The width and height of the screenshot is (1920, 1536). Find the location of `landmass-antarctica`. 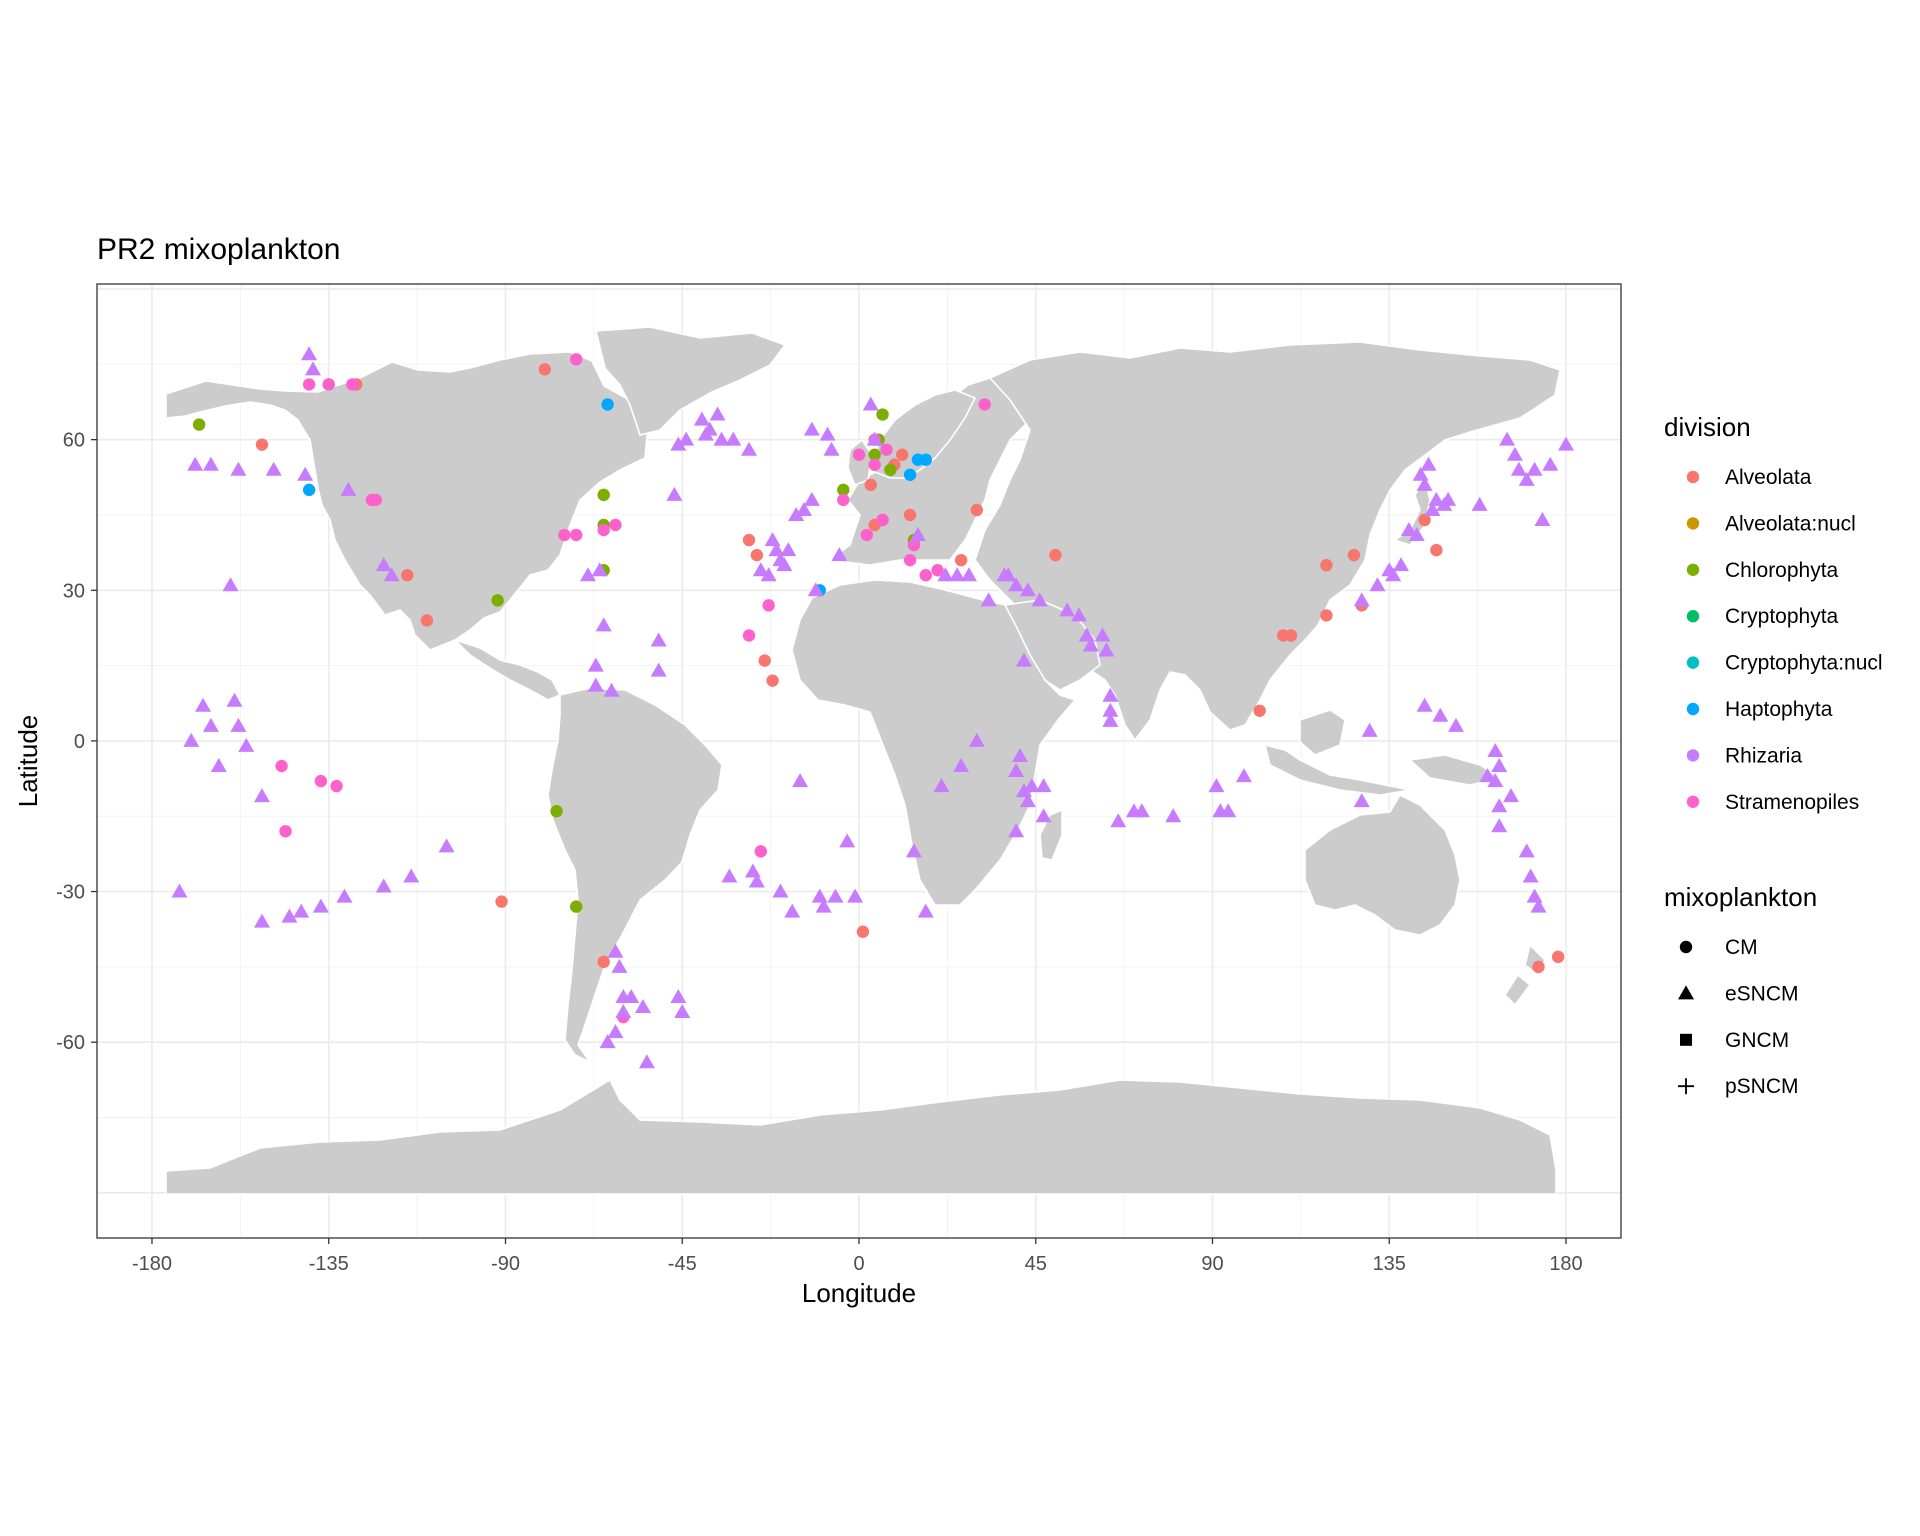

landmass-antarctica is located at coordinates (861, 1136).